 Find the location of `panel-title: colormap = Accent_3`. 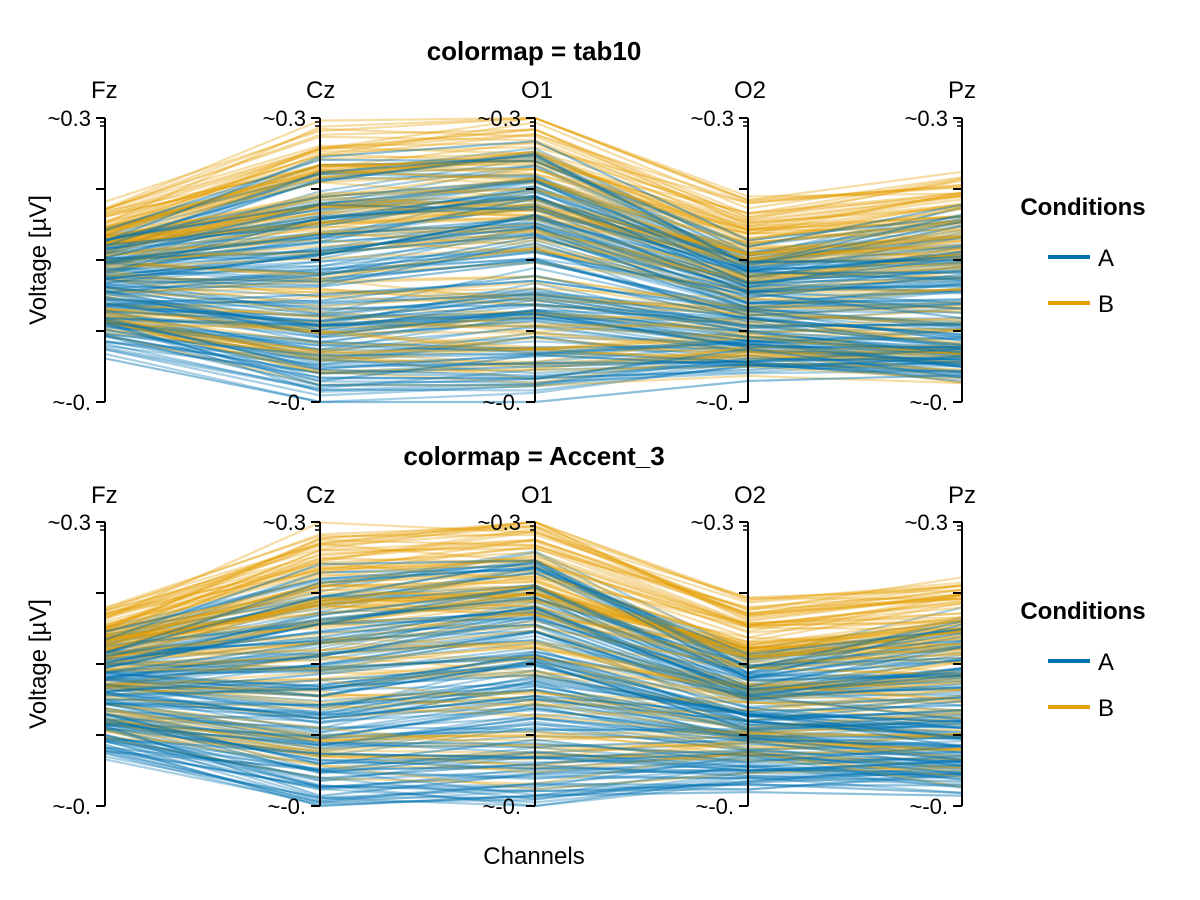

panel-title: colormap = Accent_3 is located at coordinates (533, 456).